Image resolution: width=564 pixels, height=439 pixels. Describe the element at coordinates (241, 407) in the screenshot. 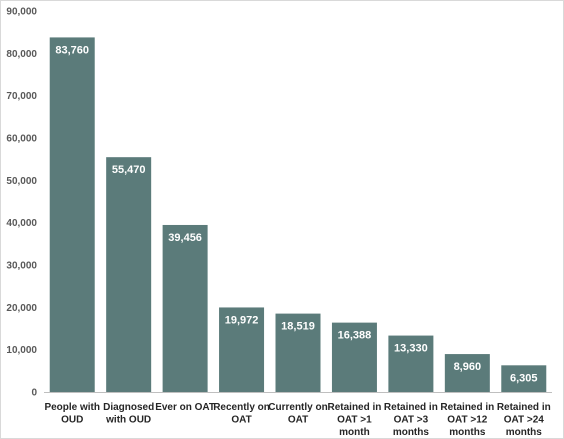

I see `x-tick-label-line: Recently on` at that location.